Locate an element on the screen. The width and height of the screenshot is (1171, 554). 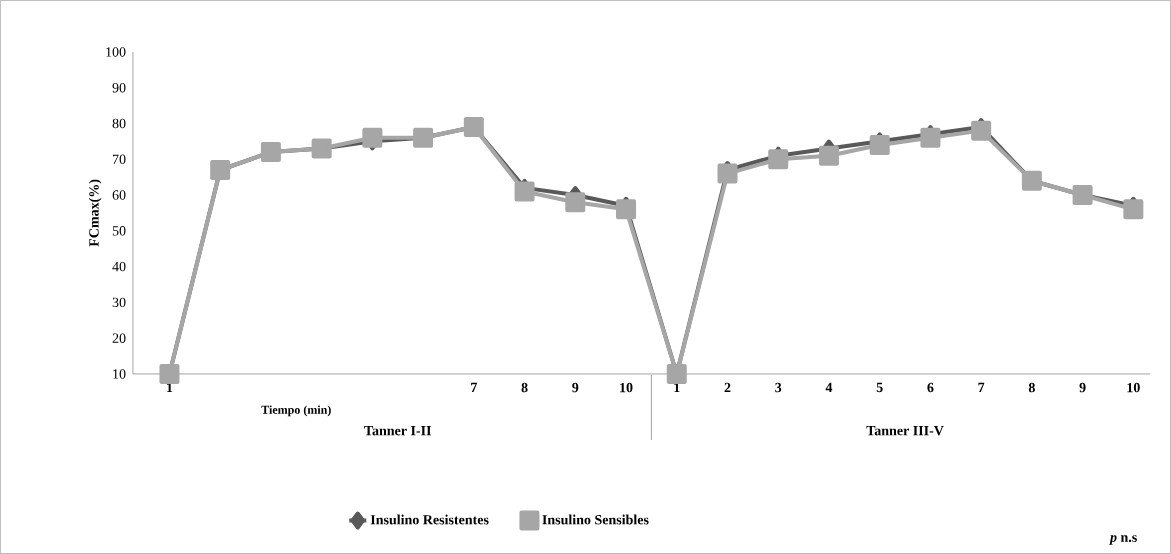
y-axis-title: FCmax(%) is located at coordinates (95, 213).